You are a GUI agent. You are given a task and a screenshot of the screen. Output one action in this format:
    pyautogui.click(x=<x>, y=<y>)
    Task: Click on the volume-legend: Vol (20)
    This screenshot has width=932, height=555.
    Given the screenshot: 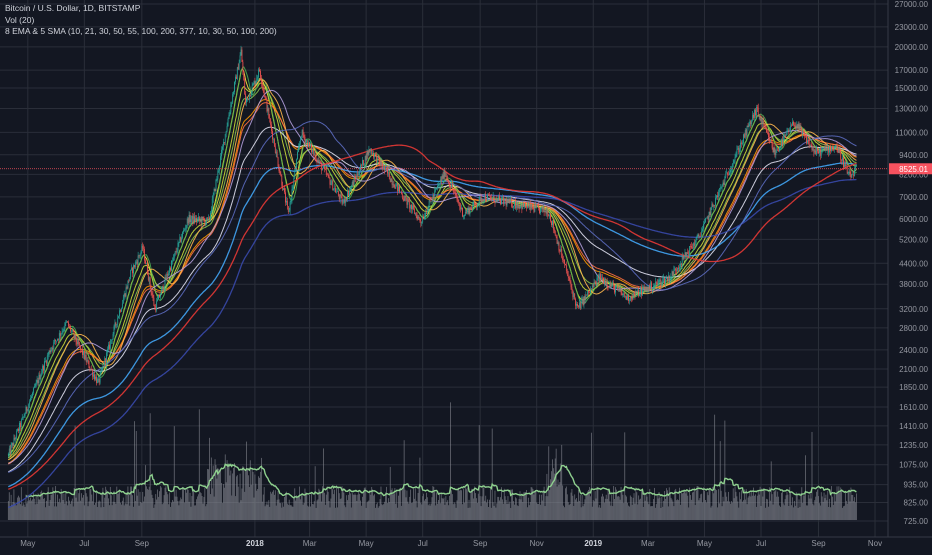 What is the action you would take?
    pyautogui.click(x=20, y=19)
    